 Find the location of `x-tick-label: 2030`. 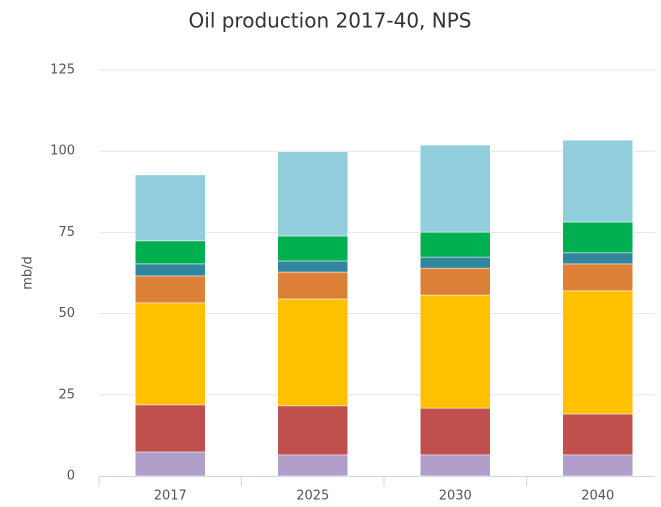

x-tick-label: 2030 is located at coordinates (455, 496).